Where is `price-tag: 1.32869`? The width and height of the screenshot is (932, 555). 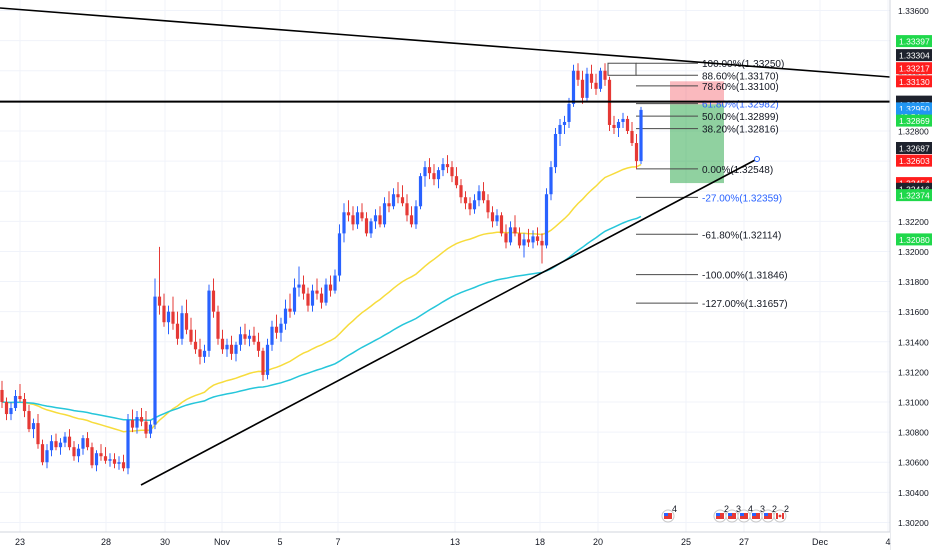
price-tag: 1.32869 is located at coordinates (914, 120).